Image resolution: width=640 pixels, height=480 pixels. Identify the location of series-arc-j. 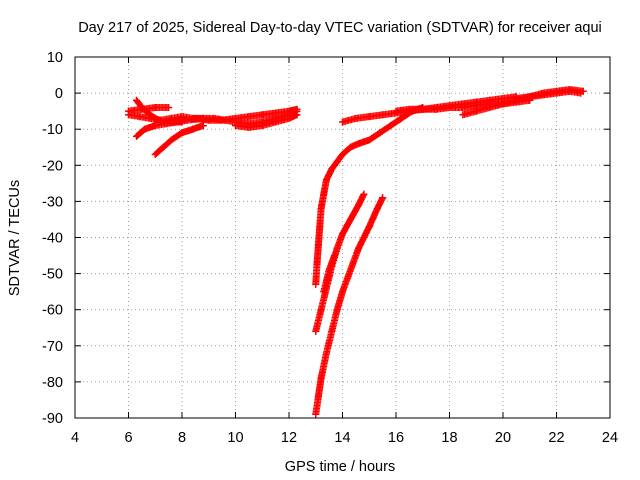
(329, 274).